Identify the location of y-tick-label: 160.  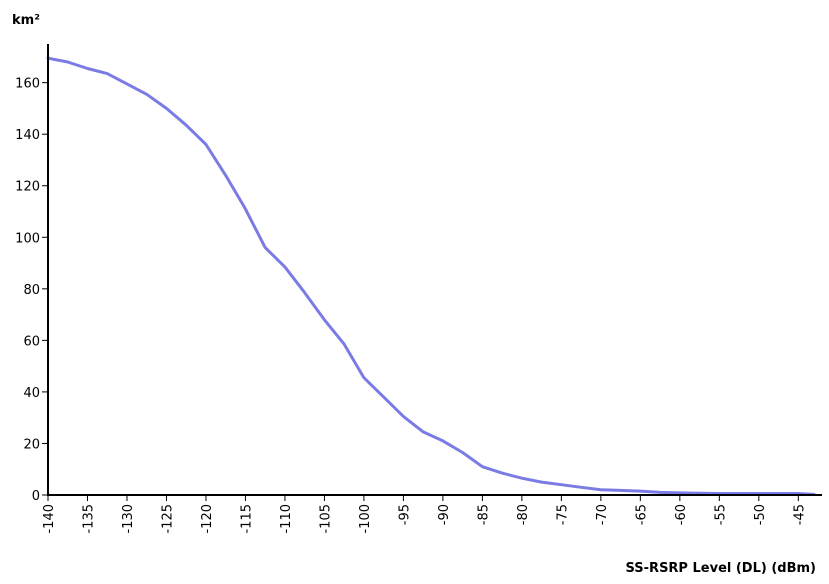
(27, 84).